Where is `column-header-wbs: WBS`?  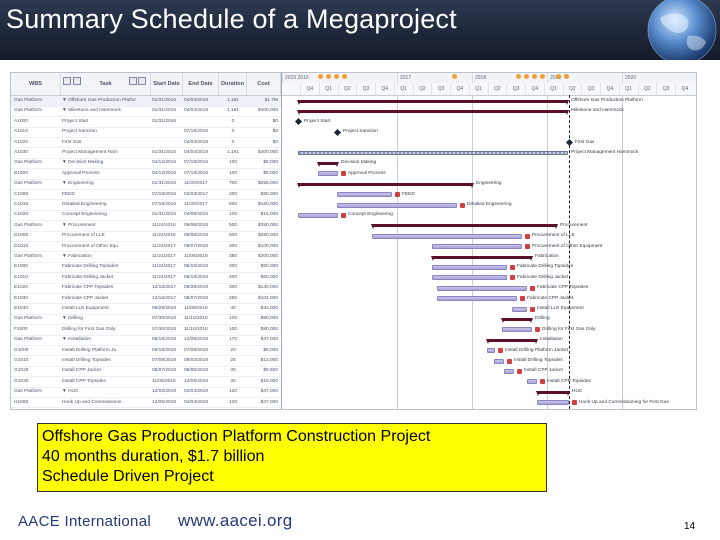 column-header-wbs: WBS is located at coordinates (36, 84).